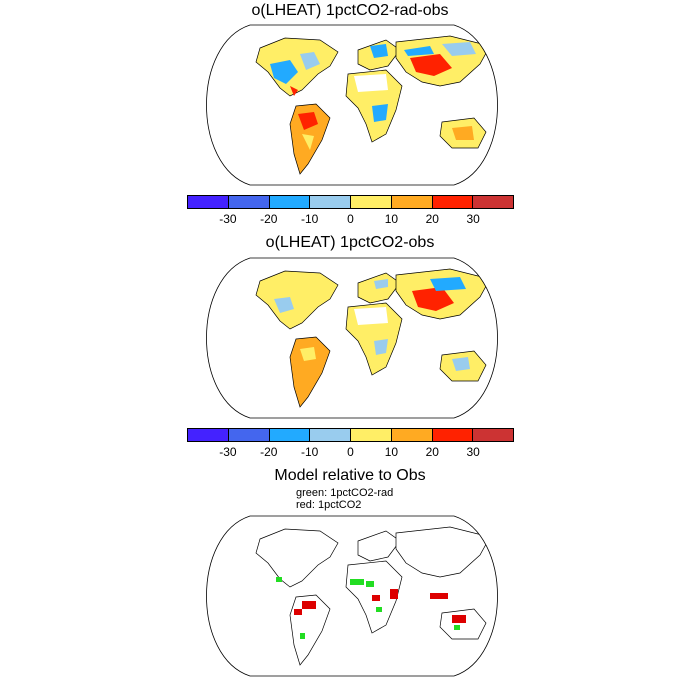  I want to click on colorbar-1-labels: -30 -20 -10 0 10 20 30, so click(350, 219).